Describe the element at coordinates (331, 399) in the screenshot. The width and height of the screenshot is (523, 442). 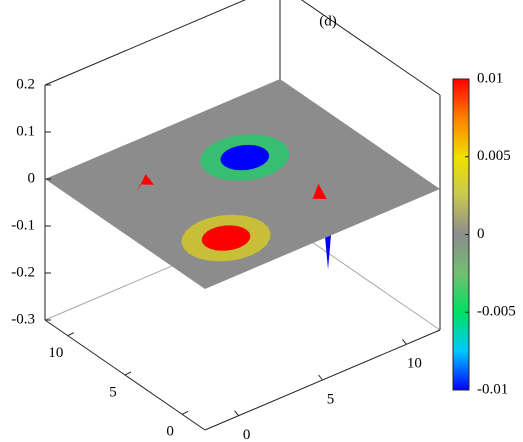
I see `x-tick-label: 5` at that location.